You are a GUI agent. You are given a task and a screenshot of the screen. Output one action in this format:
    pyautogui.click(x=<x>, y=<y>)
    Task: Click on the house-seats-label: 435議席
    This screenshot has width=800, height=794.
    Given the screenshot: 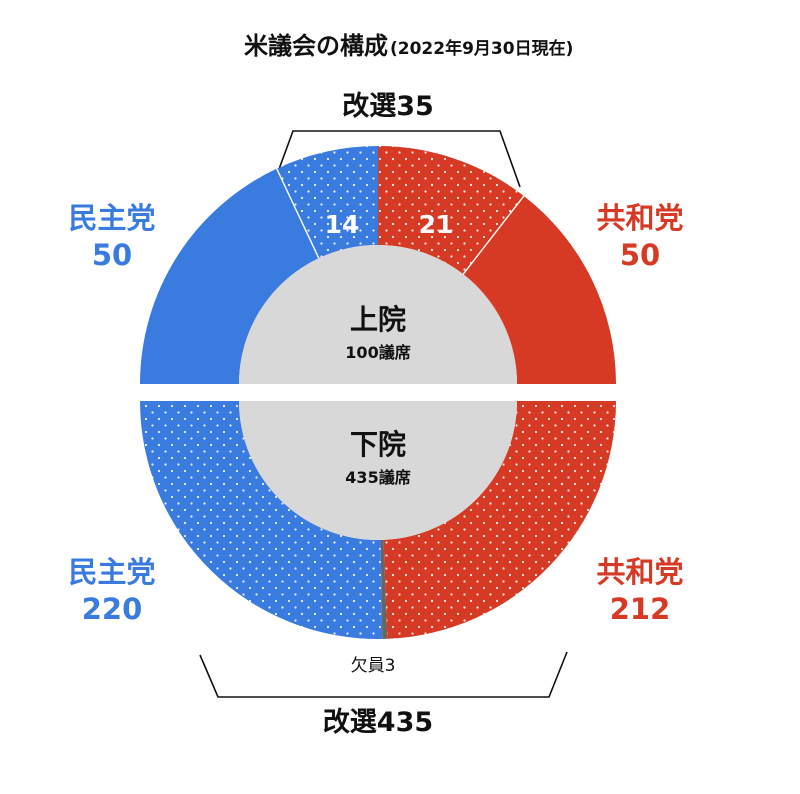 What is the action you would take?
    pyautogui.click(x=377, y=477)
    